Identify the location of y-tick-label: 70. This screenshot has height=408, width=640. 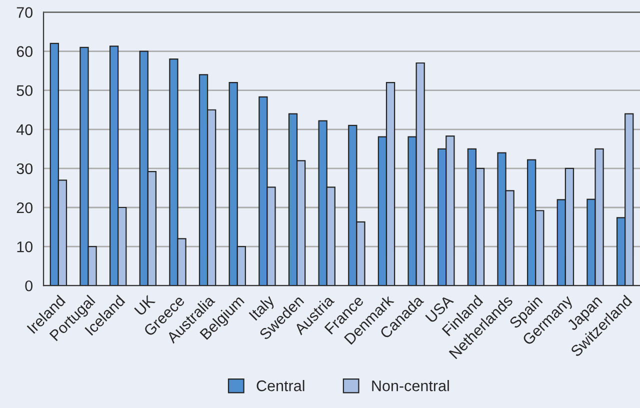
(24, 12).